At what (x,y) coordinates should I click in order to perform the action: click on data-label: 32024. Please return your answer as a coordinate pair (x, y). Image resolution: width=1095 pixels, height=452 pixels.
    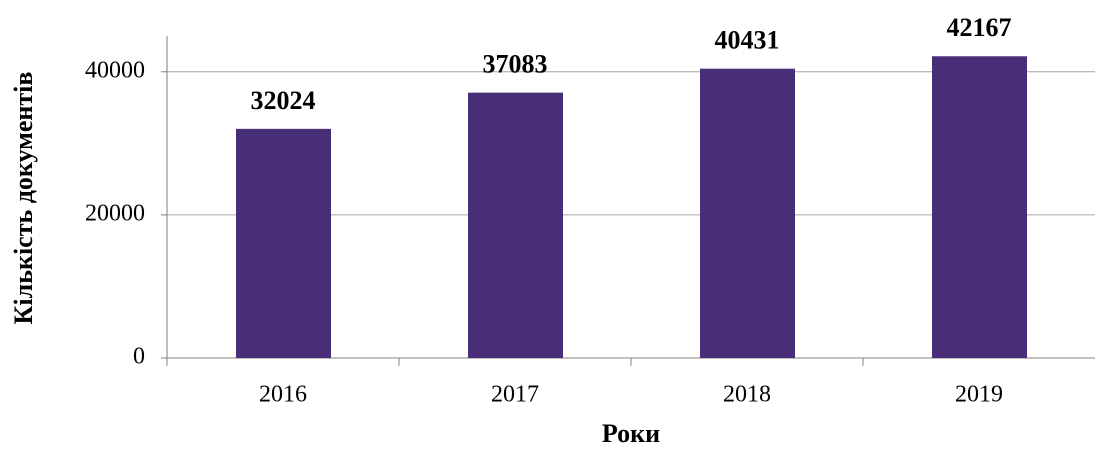
    Looking at the image, I should click on (283, 100).